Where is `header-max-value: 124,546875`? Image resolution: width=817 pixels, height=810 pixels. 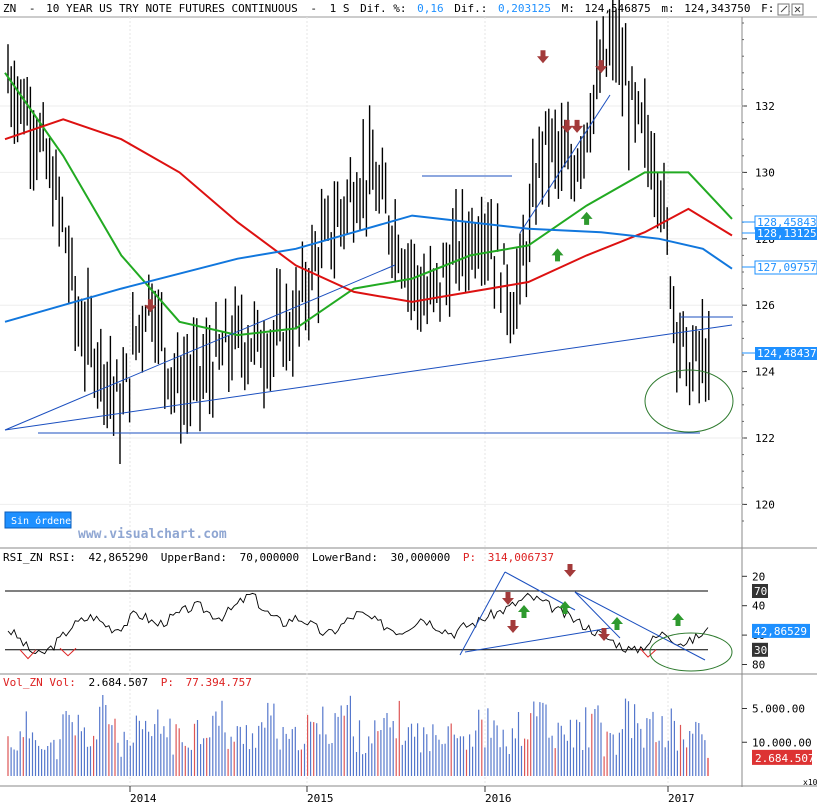
header-max-value: 124,546875 is located at coordinates (618, 8).